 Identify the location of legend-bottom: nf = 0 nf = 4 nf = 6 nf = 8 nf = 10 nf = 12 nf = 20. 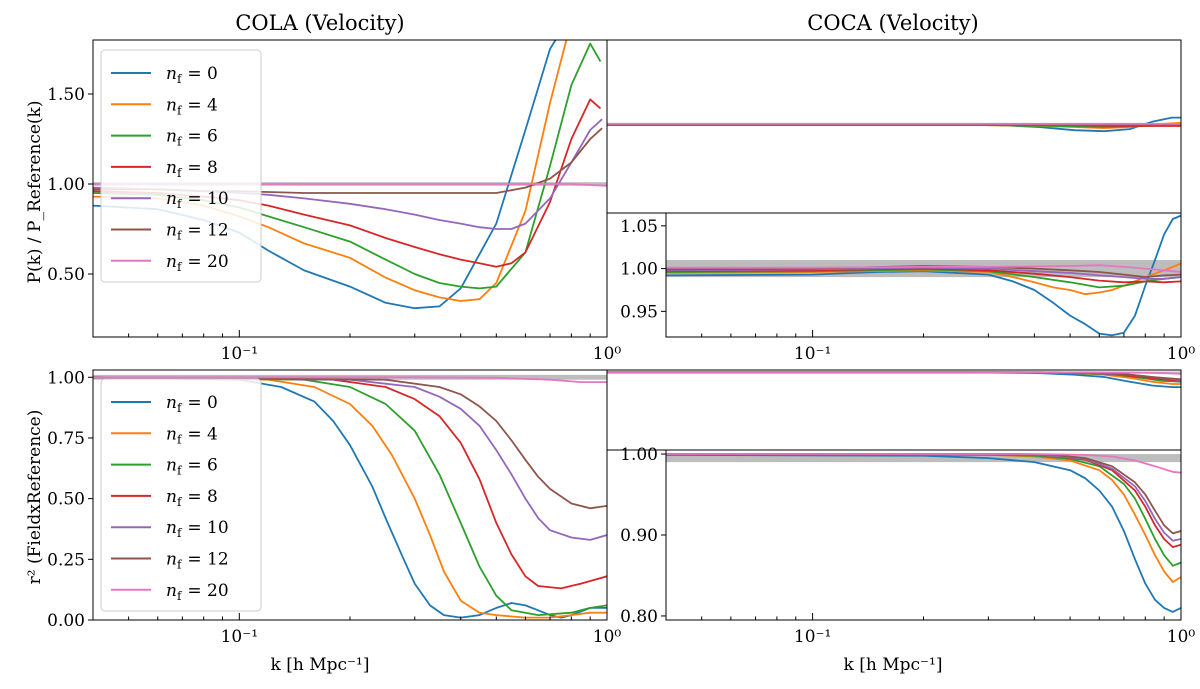
(181, 495).